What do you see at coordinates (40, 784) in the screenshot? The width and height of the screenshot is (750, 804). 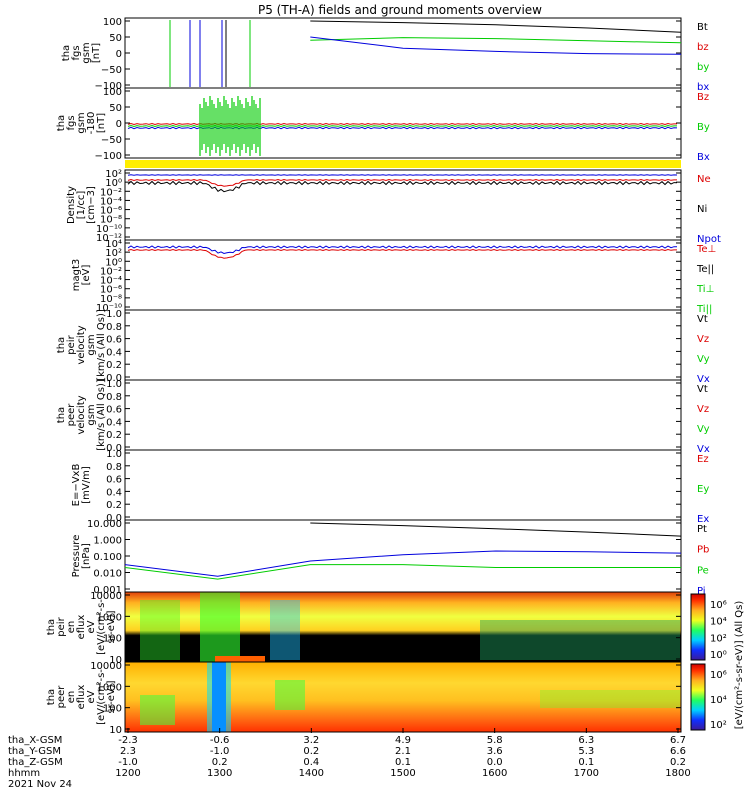 I see `x-axis-row-label: 2021 Nov 24` at bounding box center [40, 784].